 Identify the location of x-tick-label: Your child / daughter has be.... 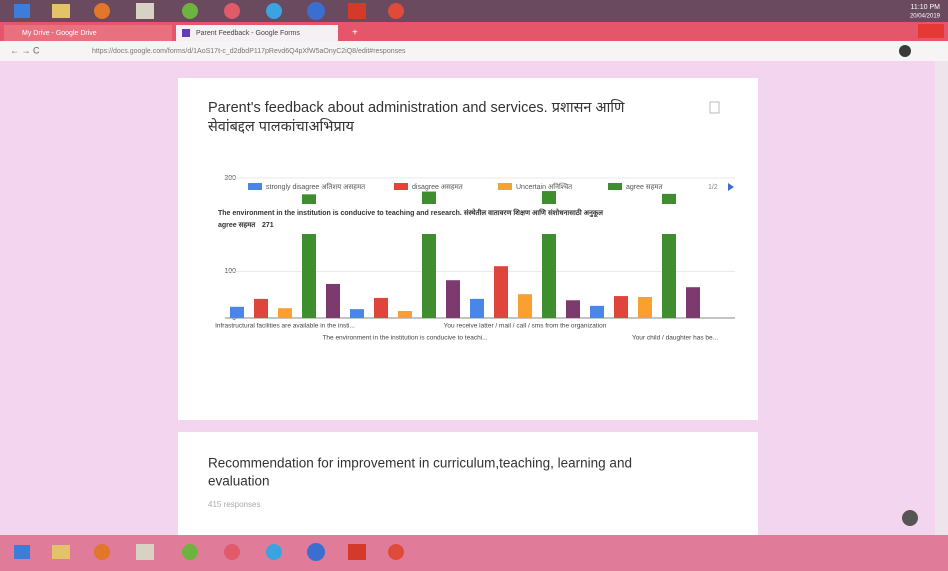
(675, 338).